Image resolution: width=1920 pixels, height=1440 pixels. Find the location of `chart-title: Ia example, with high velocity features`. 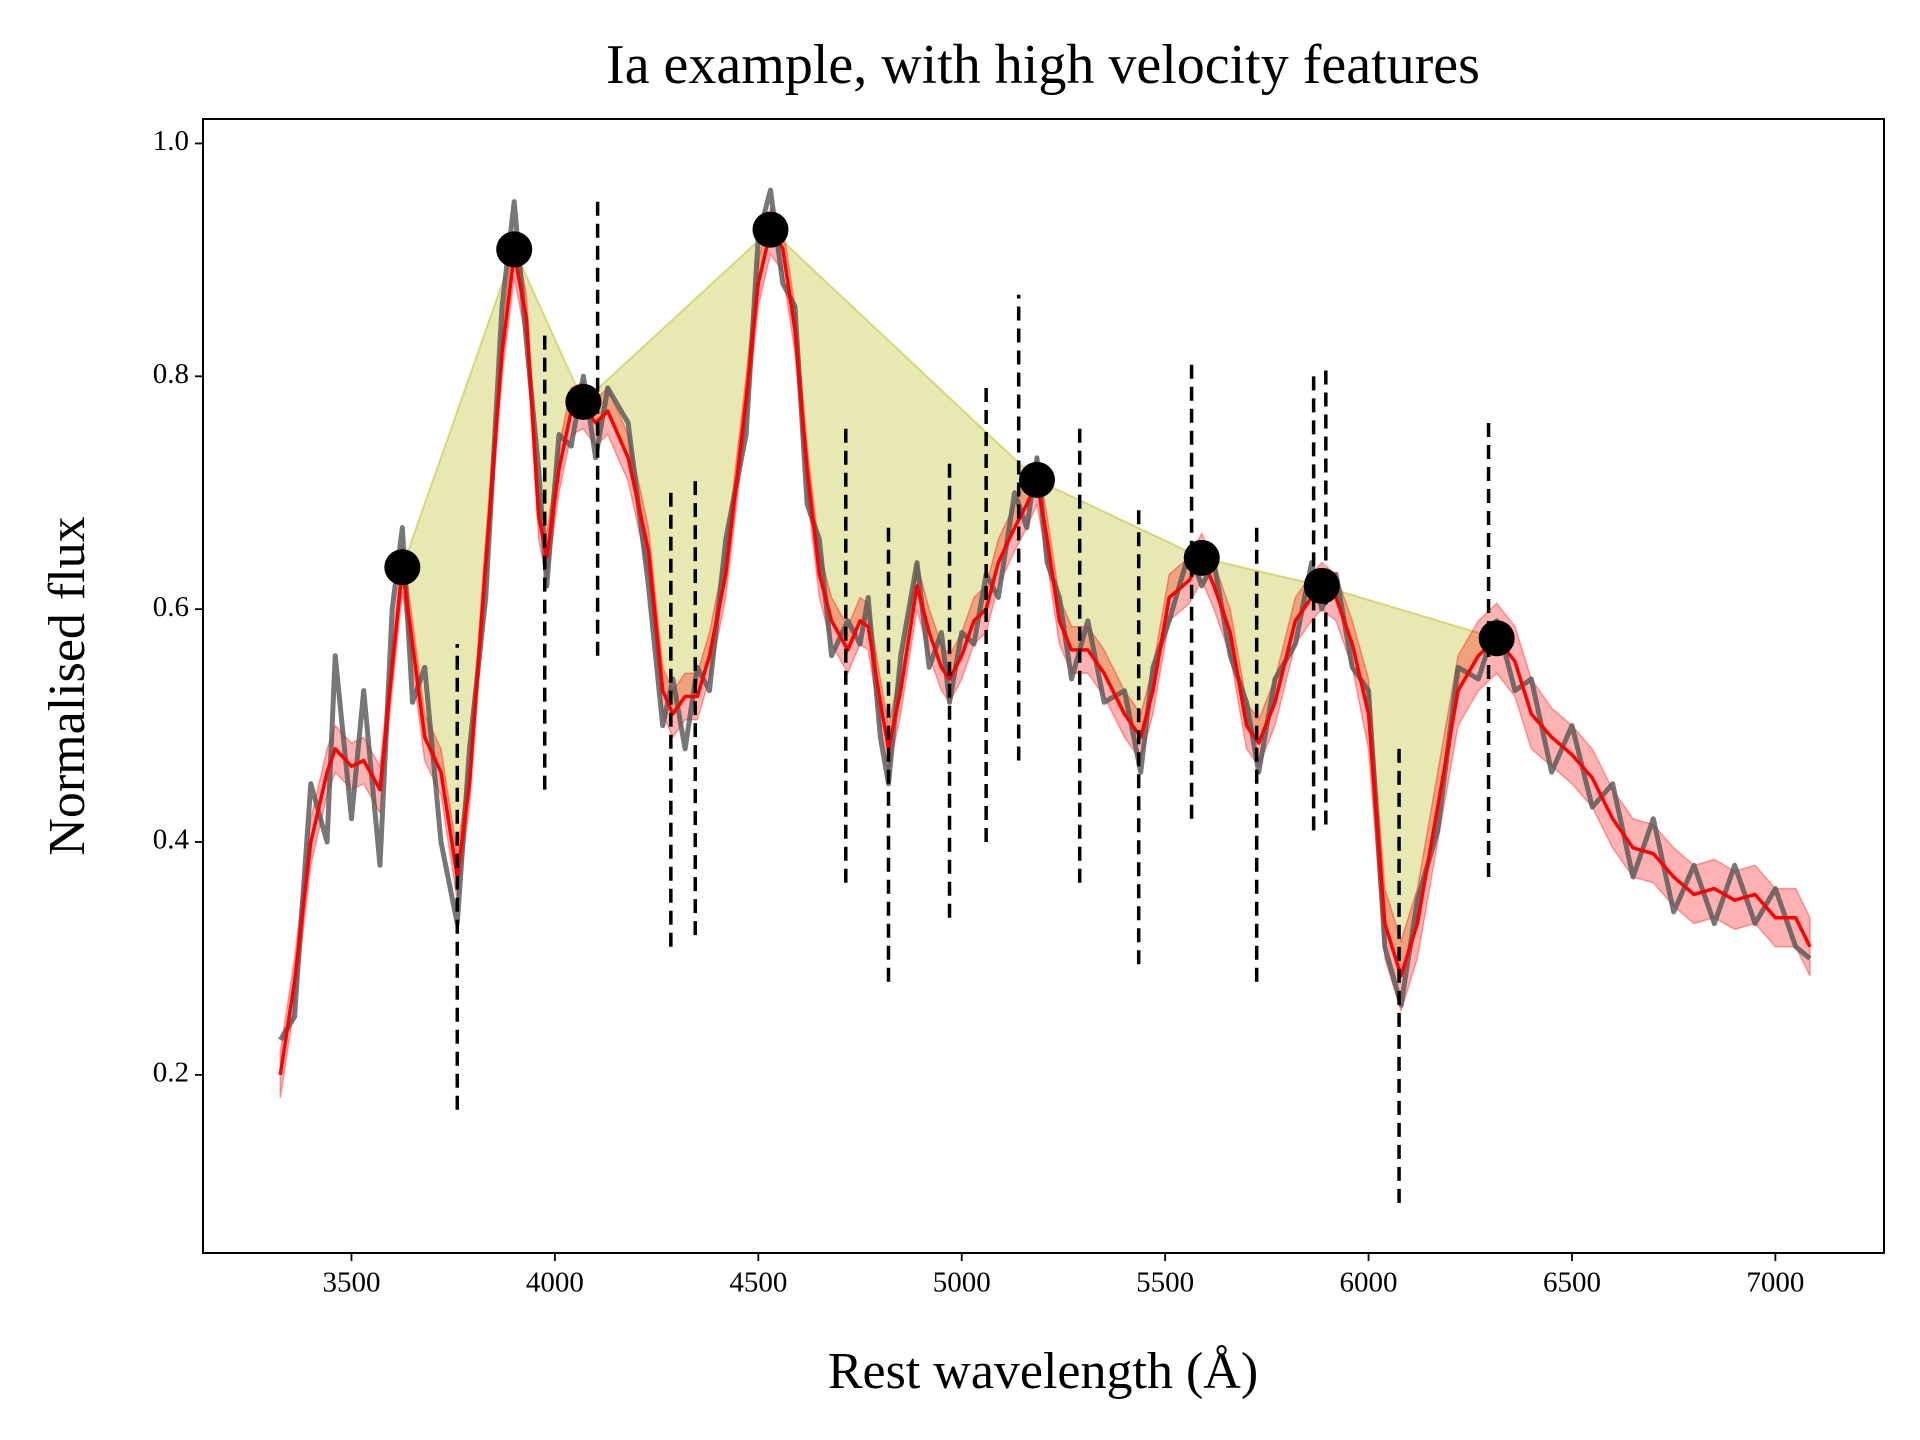

chart-title: Ia example, with high velocity features is located at coordinates (1043, 65).